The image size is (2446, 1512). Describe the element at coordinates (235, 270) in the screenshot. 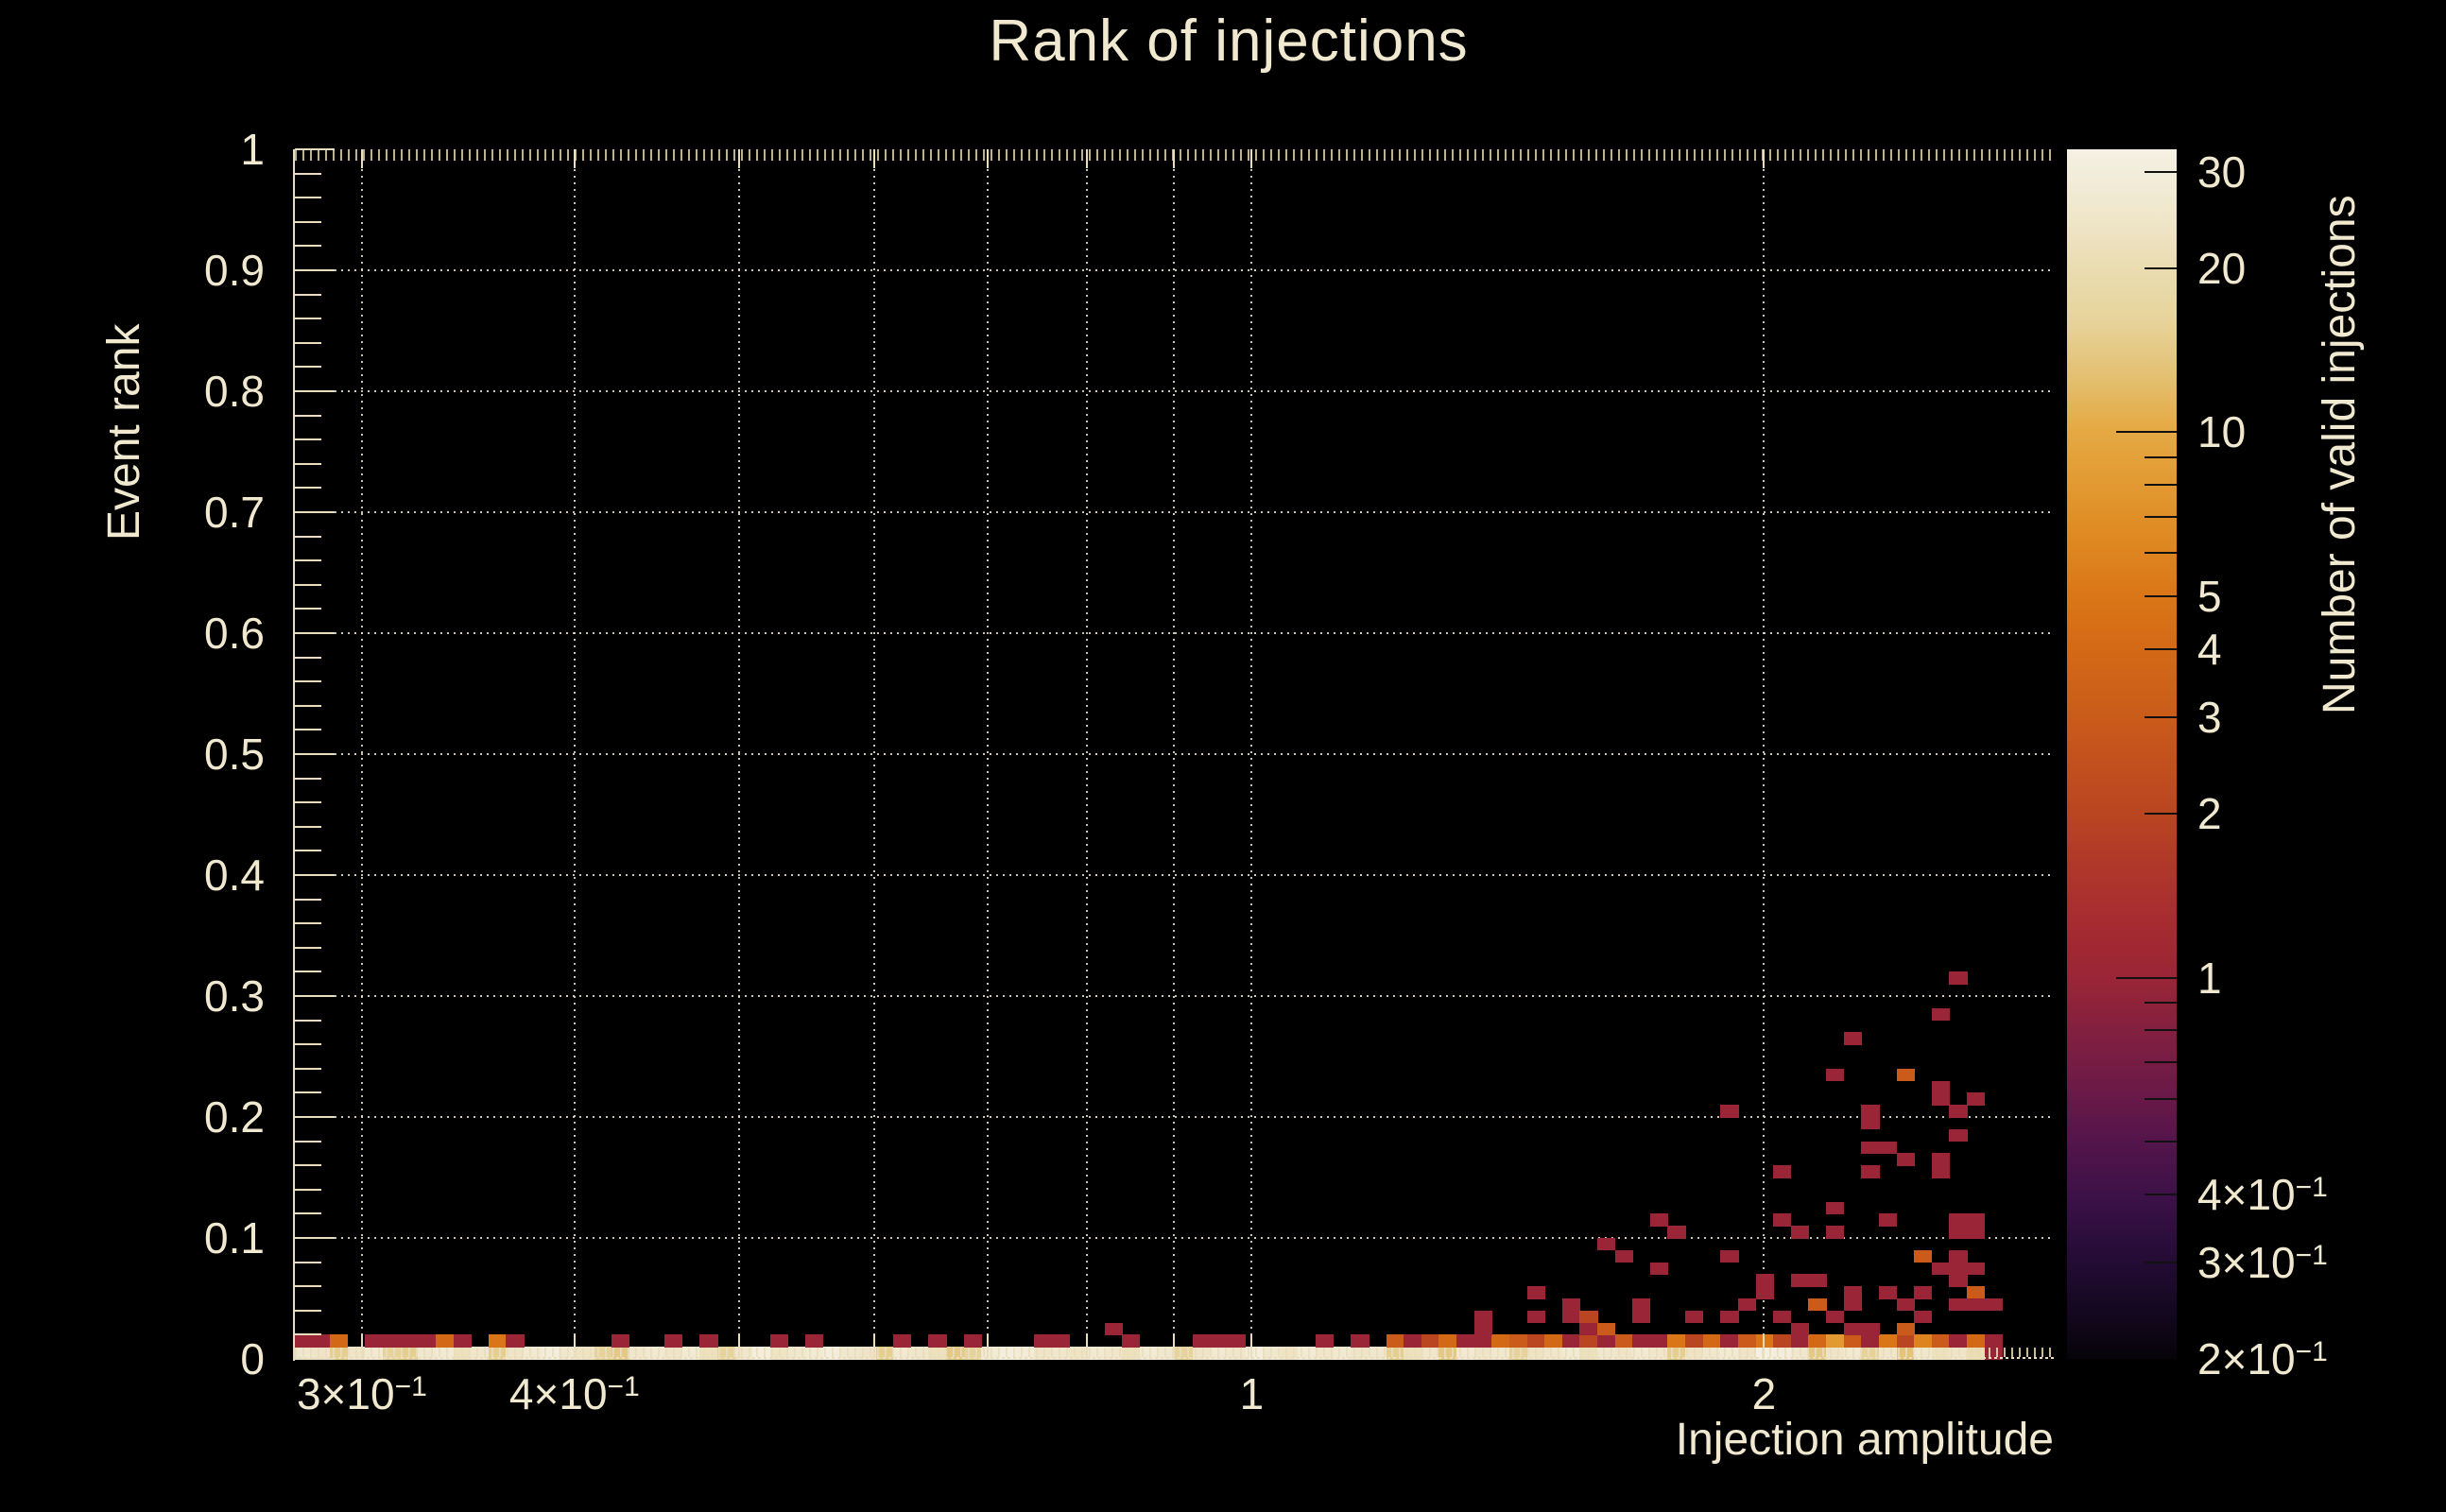

I see `y-tick-label: 0.9` at that location.